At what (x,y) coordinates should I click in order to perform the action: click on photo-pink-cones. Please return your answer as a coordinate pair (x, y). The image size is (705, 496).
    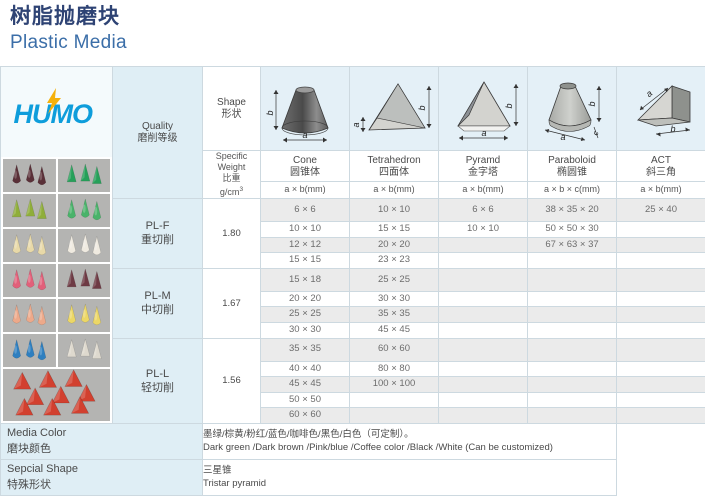
    Looking at the image, I should click on (29, 280).